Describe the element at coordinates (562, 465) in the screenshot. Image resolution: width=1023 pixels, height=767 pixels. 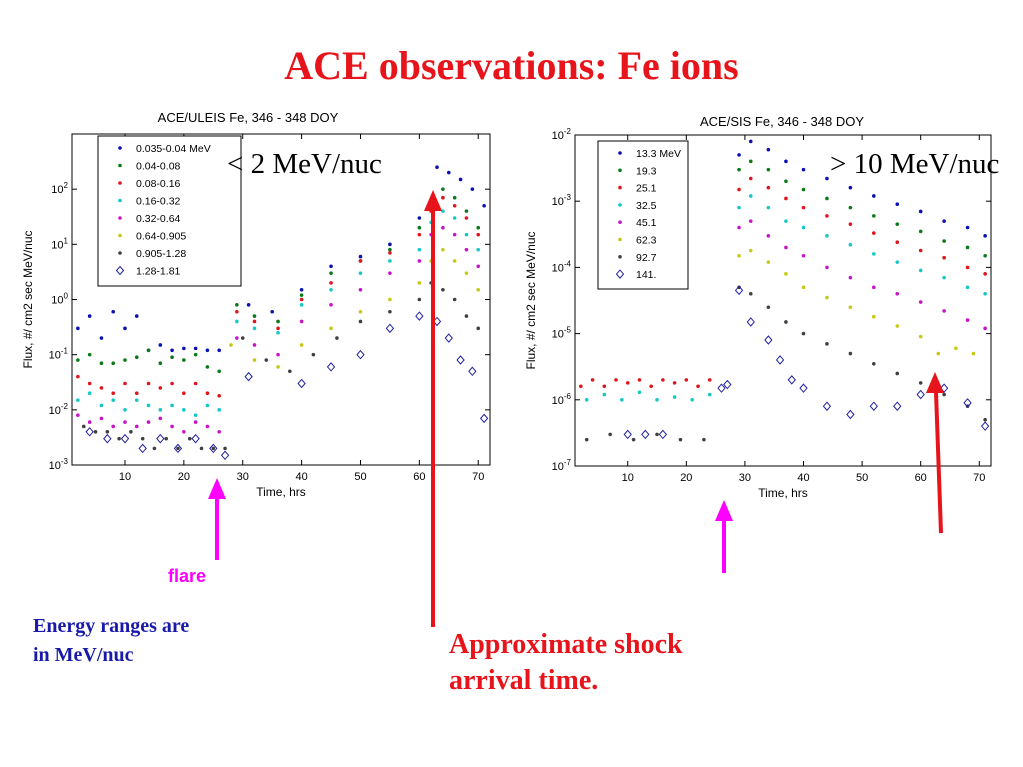
I see `y-tick-label: 10⁻⁷` at that location.